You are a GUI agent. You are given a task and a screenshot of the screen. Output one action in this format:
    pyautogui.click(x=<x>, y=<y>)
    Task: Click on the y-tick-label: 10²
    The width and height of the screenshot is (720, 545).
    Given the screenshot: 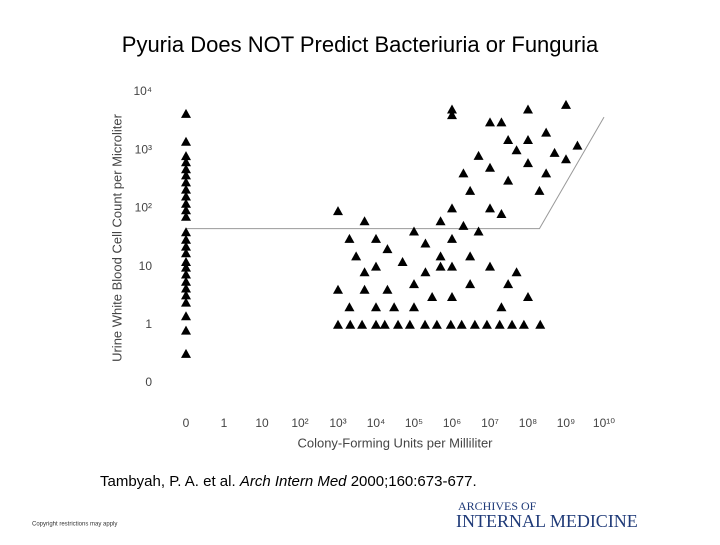 What is the action you would take?
    pyautogui.click(x=143, y=208)
    